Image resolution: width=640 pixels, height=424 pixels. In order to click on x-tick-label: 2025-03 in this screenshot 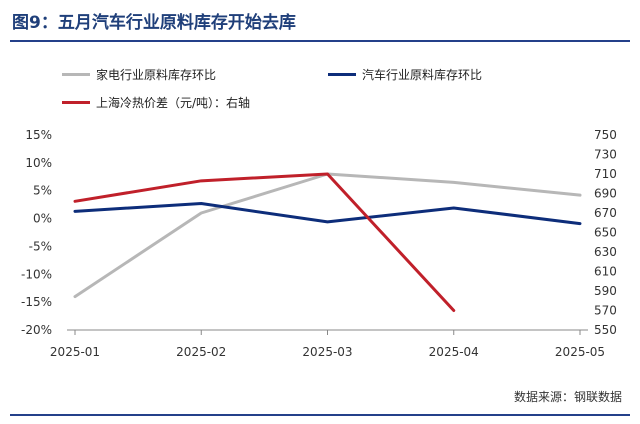, I will do `click(327, 352)`.